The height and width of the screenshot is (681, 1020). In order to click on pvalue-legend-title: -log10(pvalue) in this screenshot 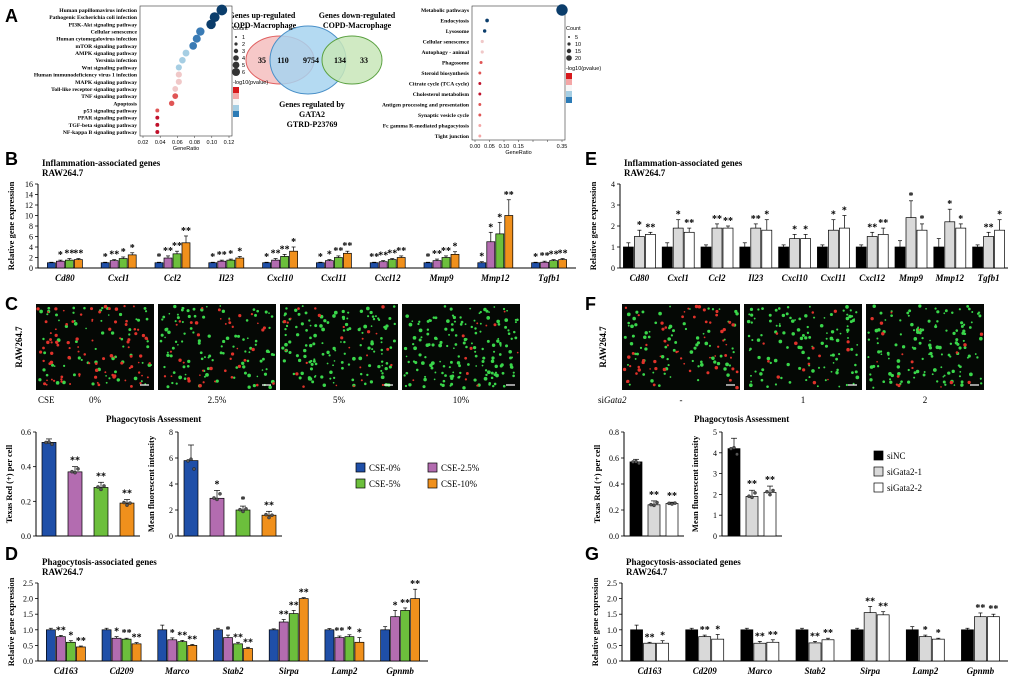, I will do `click(250, 83)`.